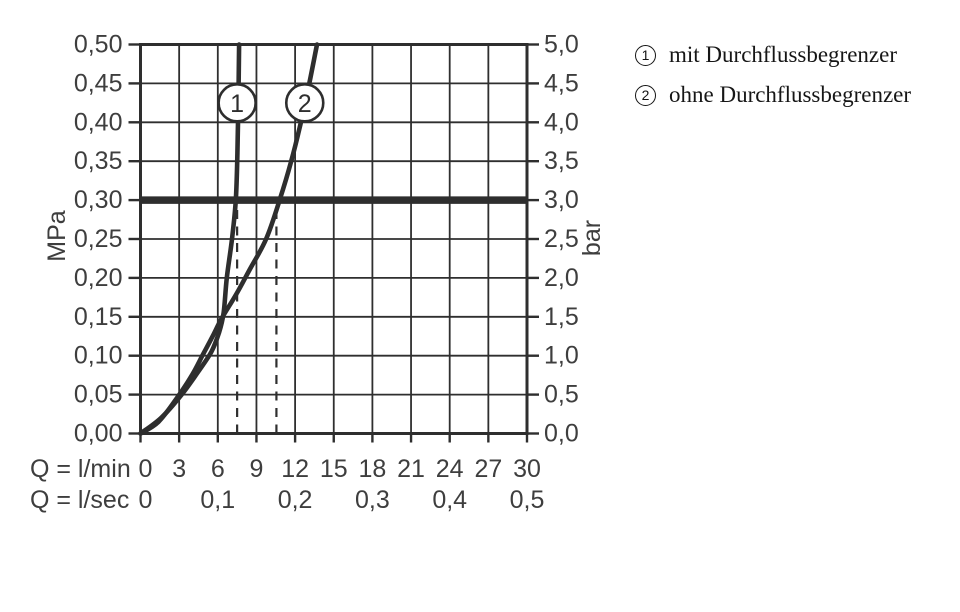 This screenshot has width=960, height=612. What do you see at coordinates (783, 54) in the screenshot?
I see `legend-item-label: mit Durchflussbegrenzer` at bounding box center [783, 54].